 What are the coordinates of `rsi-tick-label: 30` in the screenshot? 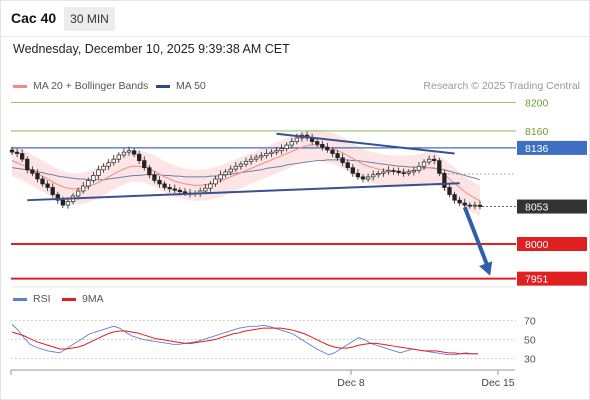 It's located at (530, 360).